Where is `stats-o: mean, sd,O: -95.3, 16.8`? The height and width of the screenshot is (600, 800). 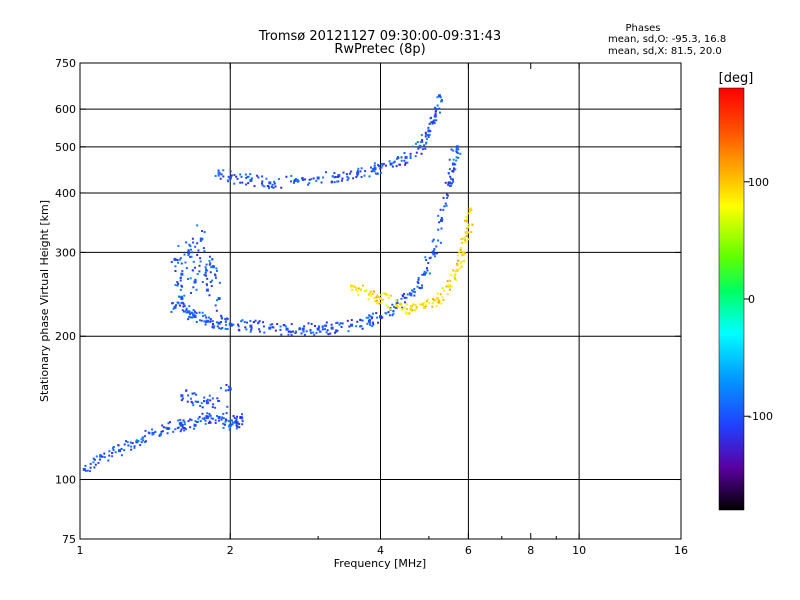
stats-o: mean, sd,O: -95.3, 16.8 is located at coordinates (667, 39).